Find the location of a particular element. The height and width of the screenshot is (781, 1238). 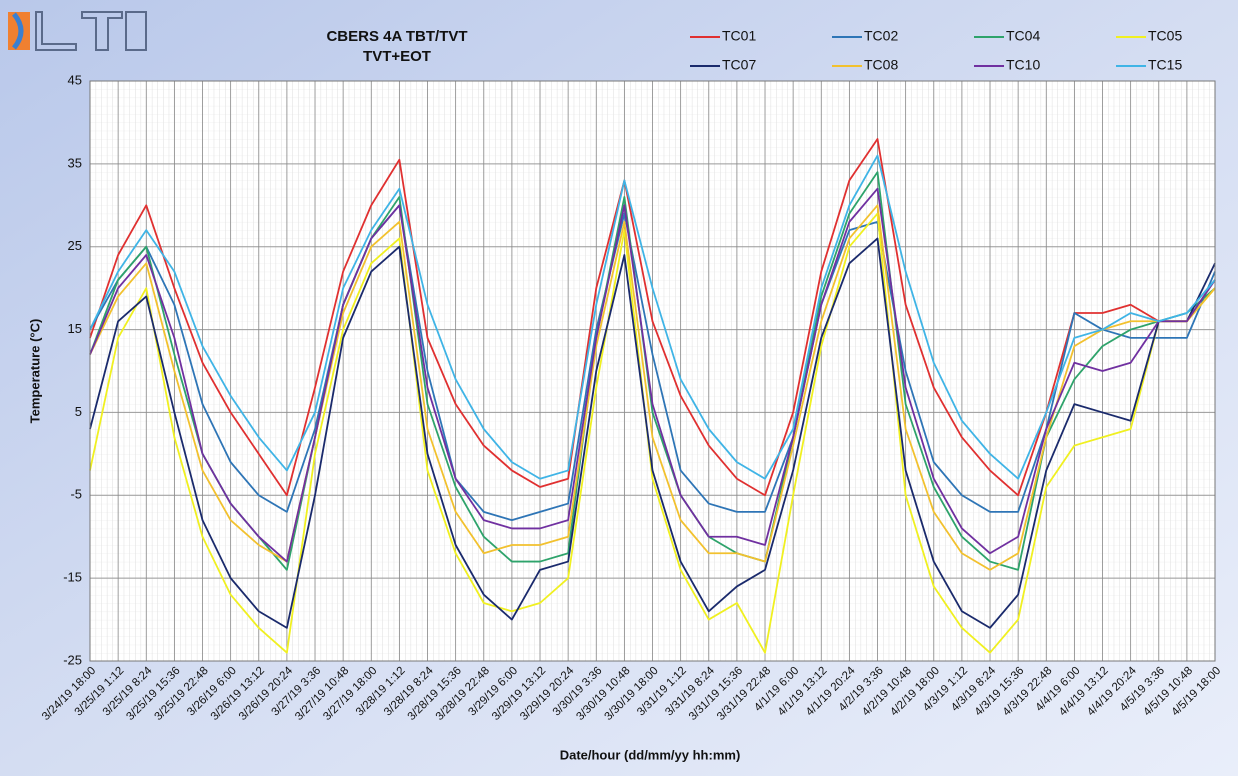

chart-title: CBERS 4A TBT/TVT is located at coordinates (396, 36).